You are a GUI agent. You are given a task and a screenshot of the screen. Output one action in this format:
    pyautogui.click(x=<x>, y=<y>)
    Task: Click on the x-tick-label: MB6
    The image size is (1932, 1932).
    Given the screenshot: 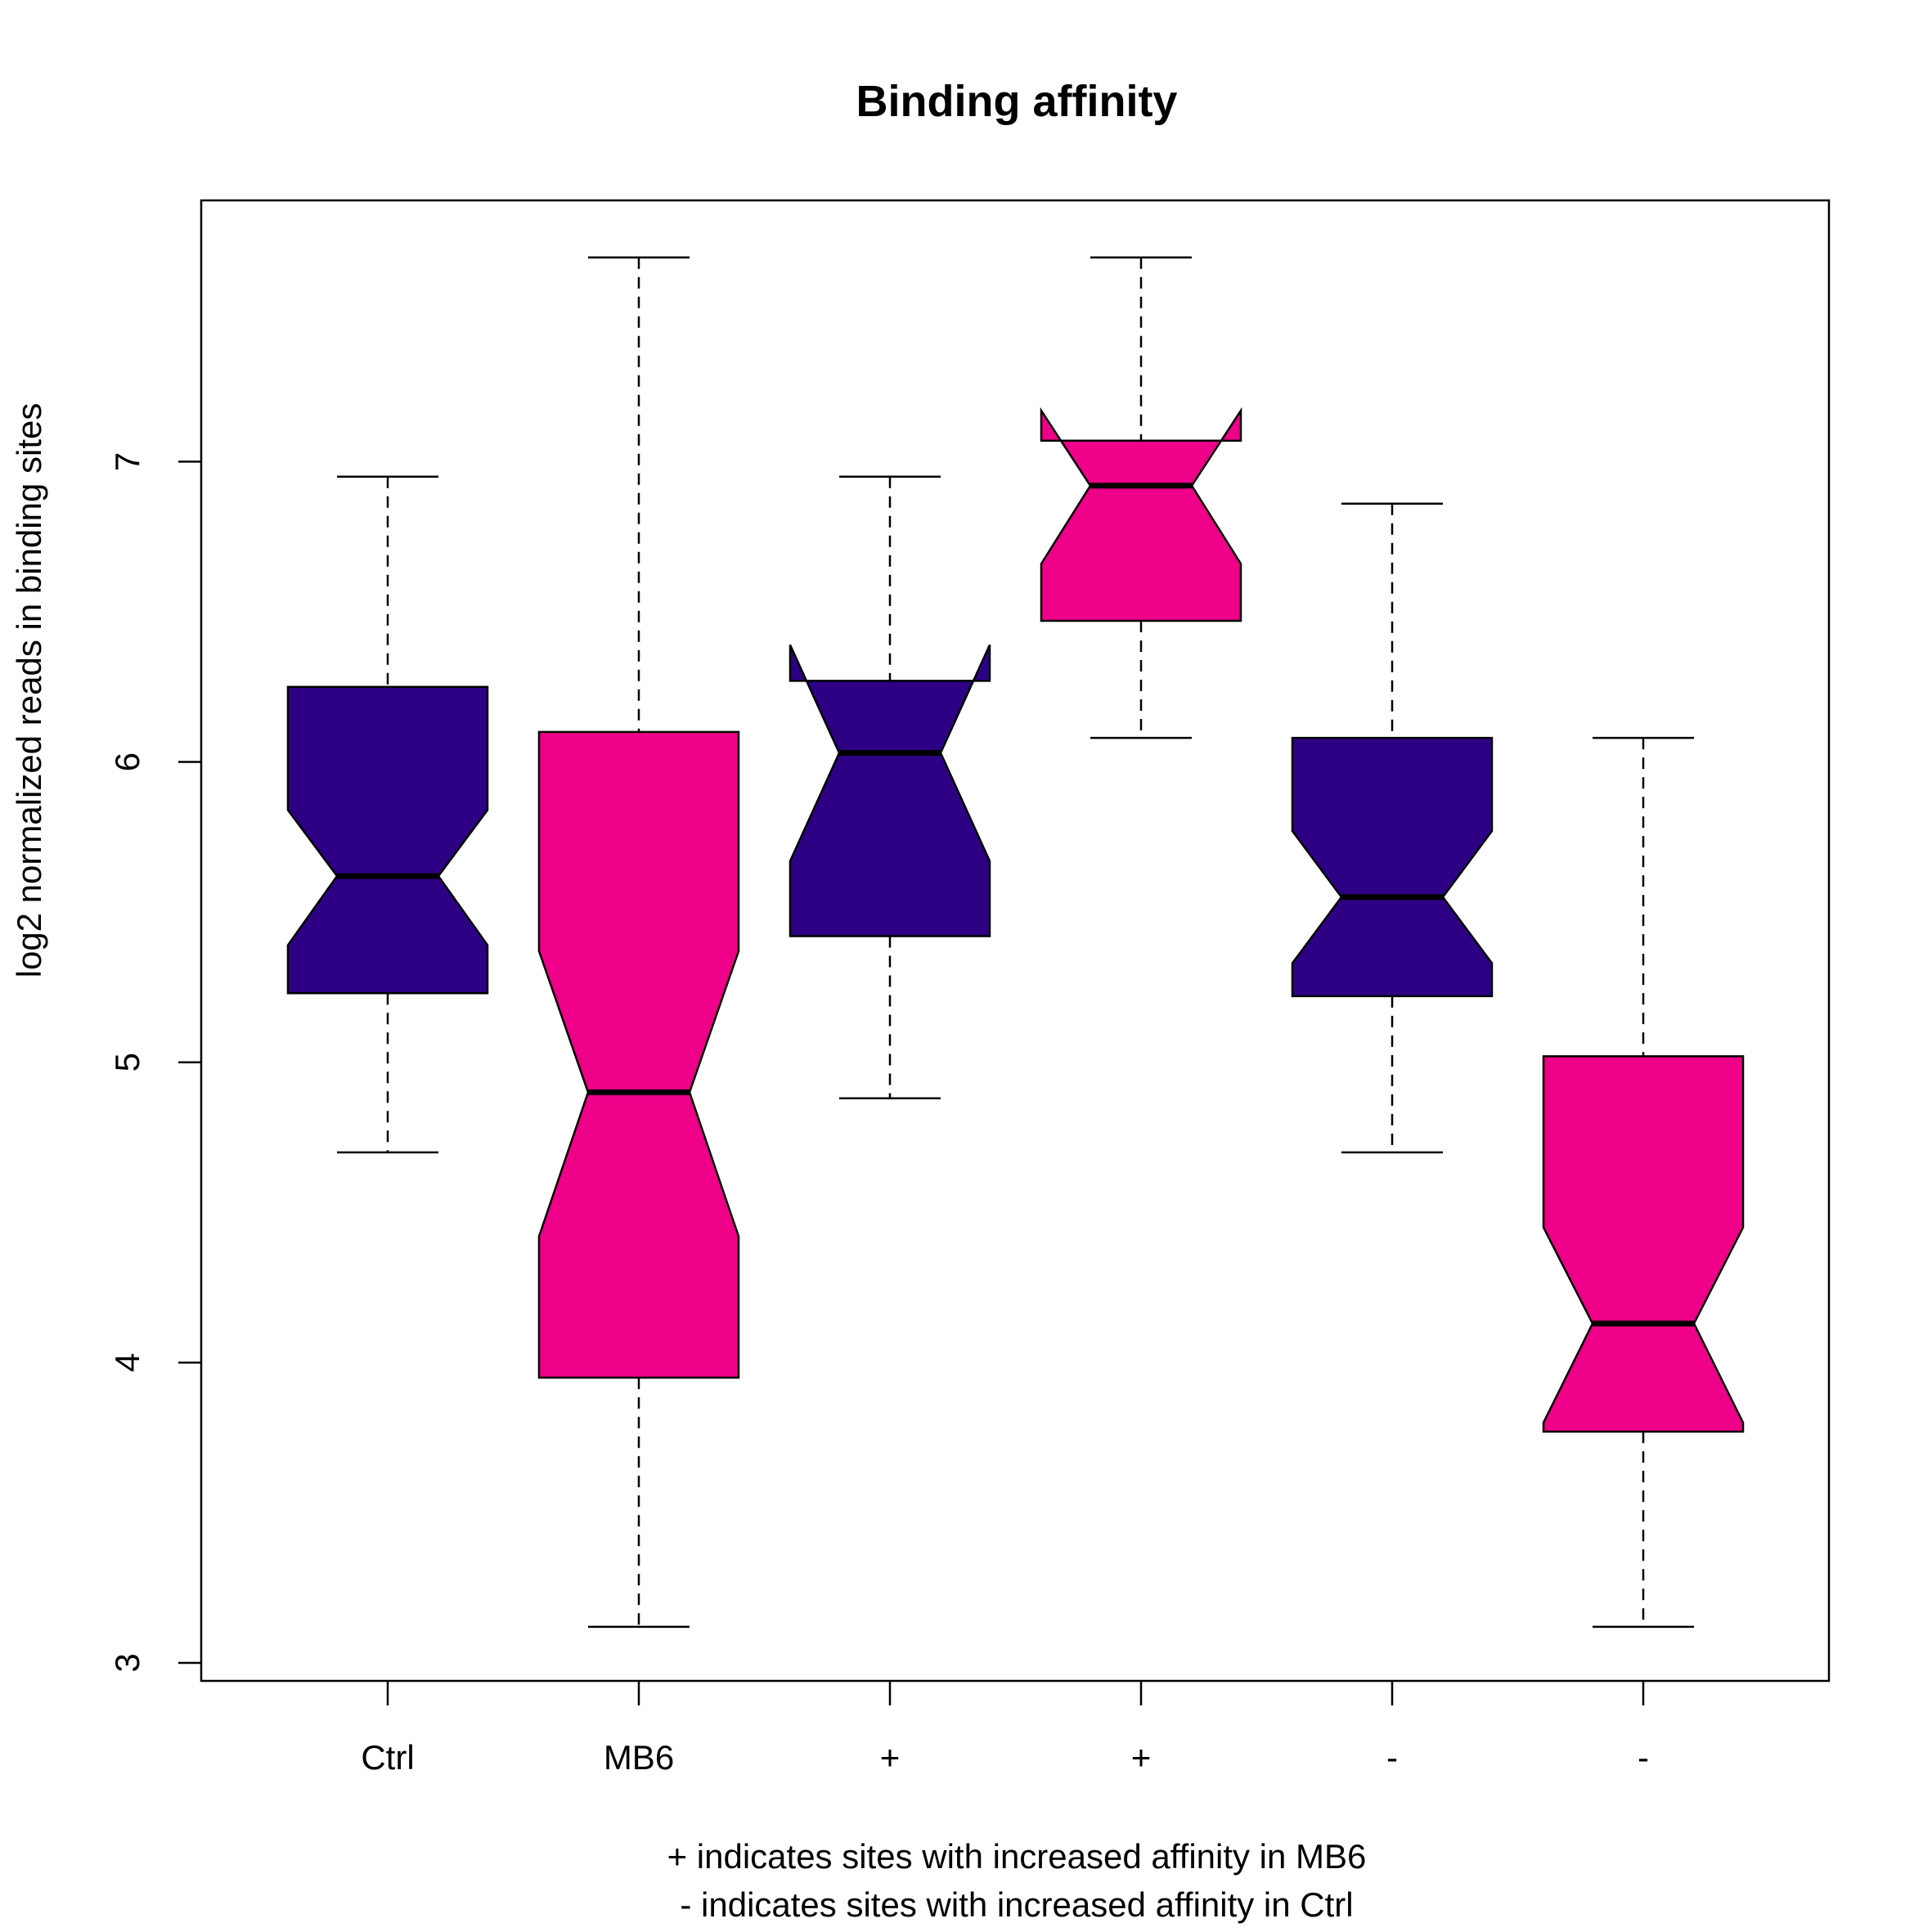 What is the action you would take?
    pyautogui.click(x=639, y=1757)
    